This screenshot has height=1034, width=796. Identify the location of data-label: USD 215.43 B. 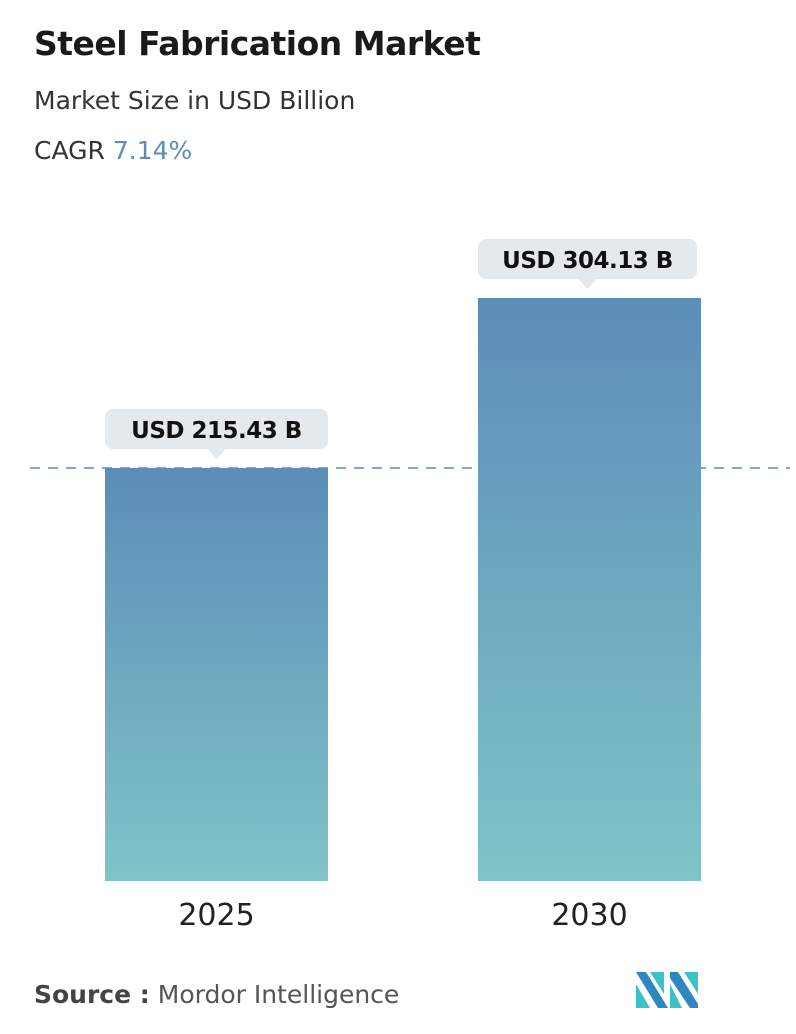
(216, 431).